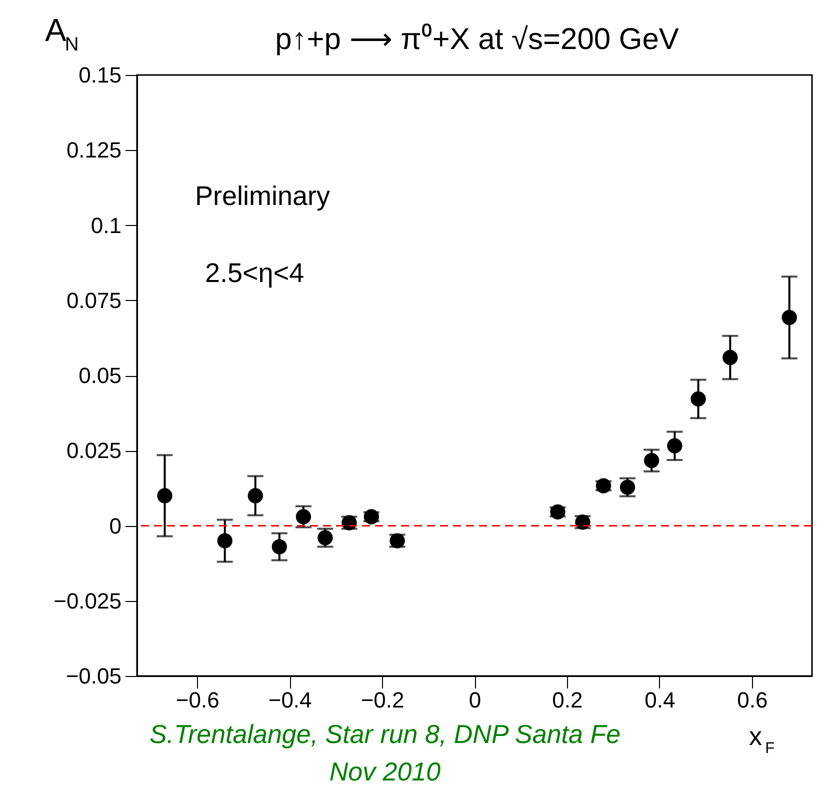 The width and height of the screenshot is (824, 794). What do you see at coordinates (106, 225) in the screenshot?
I see `y-tick-label: 0.1` at bounding box center [106, 225].